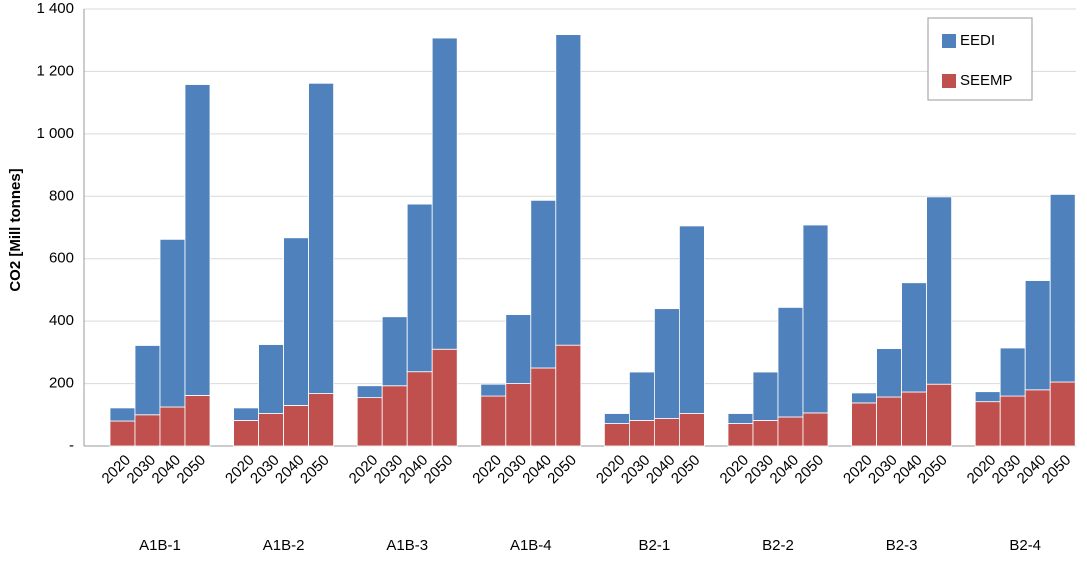 Image resolution: width=1087 pixels, height=563 pixels. Describe the element at coordinates (407, 545) in the screenshot. I see `group-label: A1B-3` at that location.